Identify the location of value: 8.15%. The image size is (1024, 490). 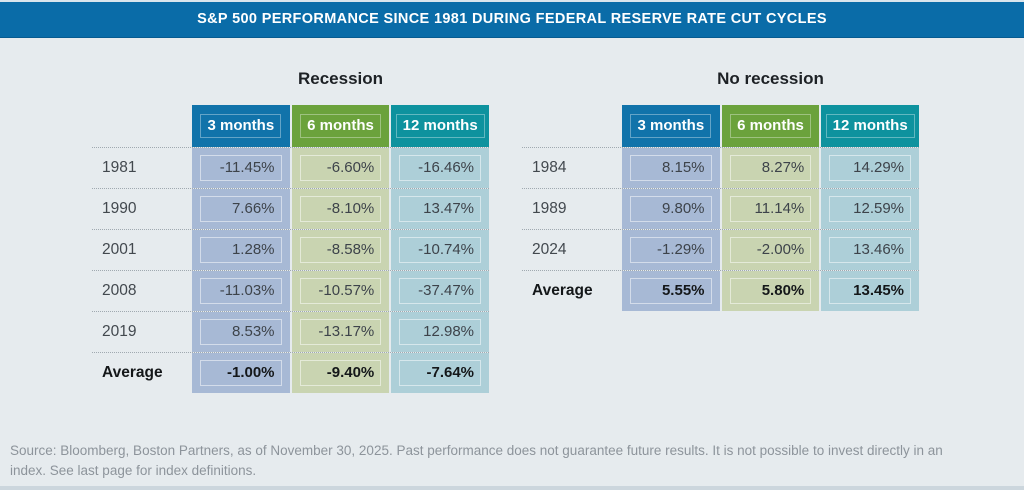
(670, 168).